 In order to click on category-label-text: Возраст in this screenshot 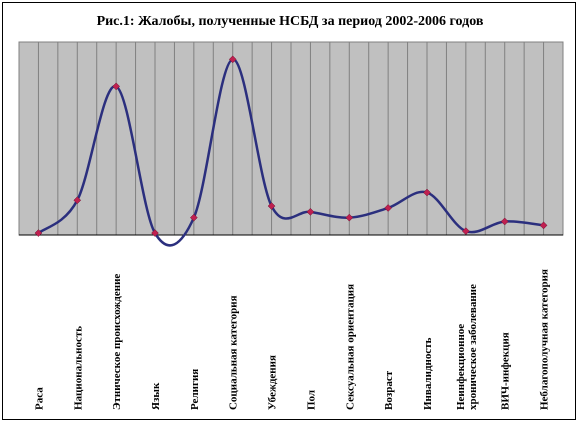, I will do `click(389, 390)`.